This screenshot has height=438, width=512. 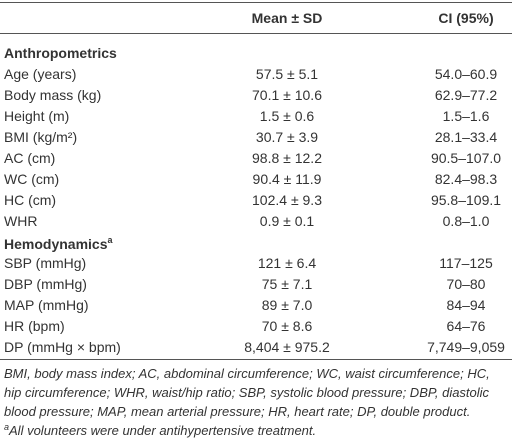 I want to click on row-ci: 1.5–1.6, so click(x=466, y=116).